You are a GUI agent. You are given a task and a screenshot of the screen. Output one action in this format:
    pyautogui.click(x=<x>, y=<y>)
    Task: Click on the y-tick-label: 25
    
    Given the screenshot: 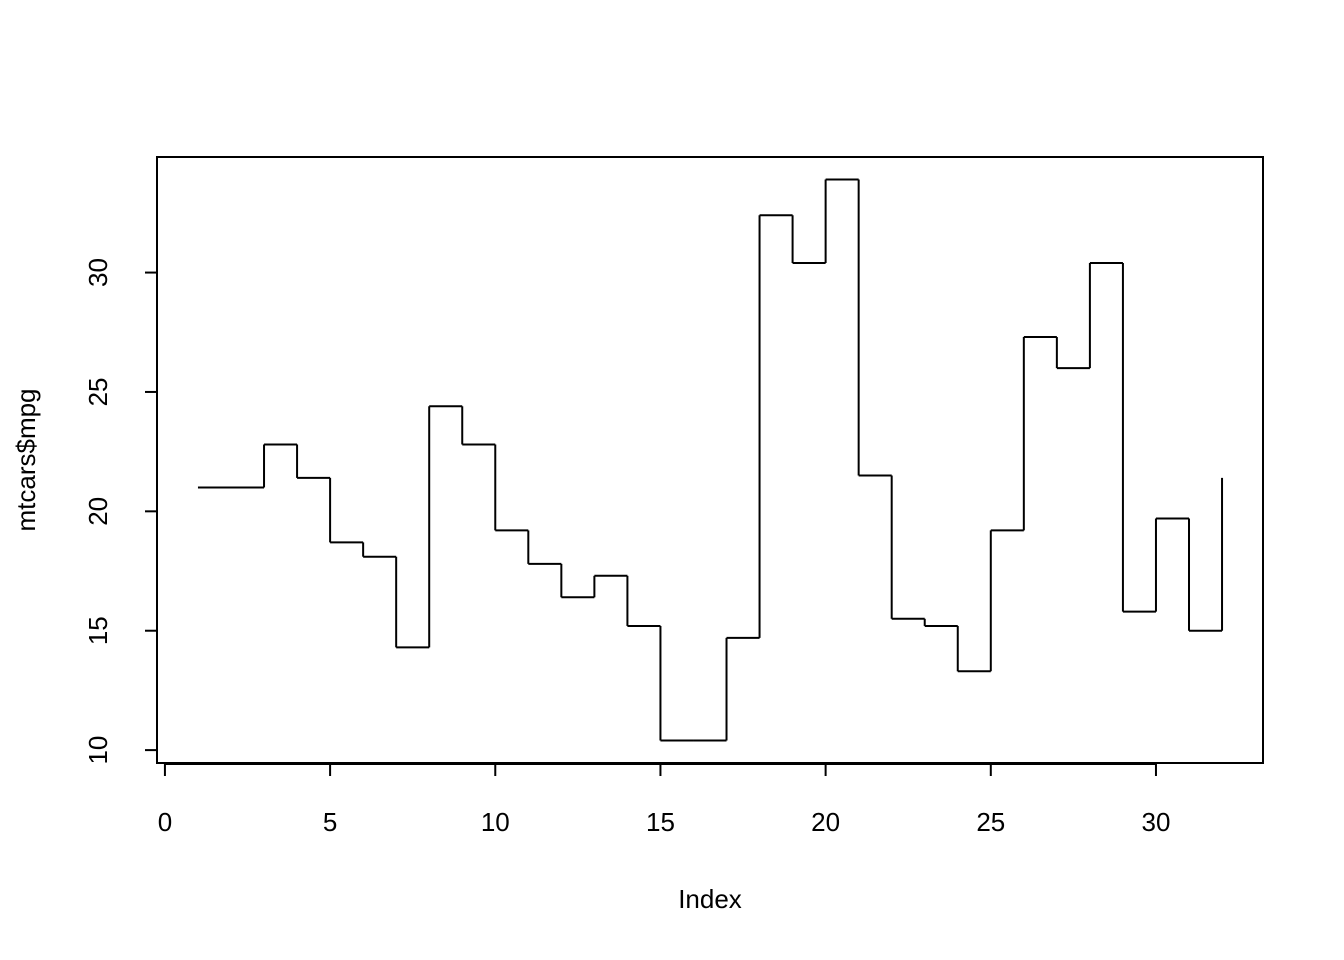 What is the action you would take?
    pyautogui.click(x=98, y=391)
    